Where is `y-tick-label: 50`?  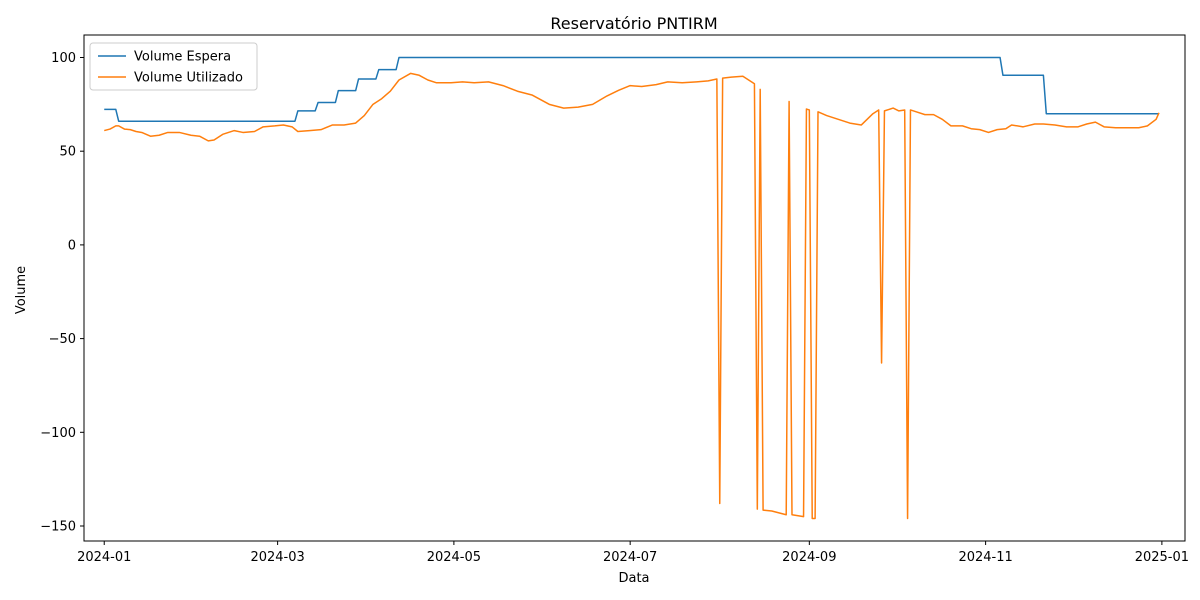 y-tick-label: 50 is located at coordinates (67, 152).